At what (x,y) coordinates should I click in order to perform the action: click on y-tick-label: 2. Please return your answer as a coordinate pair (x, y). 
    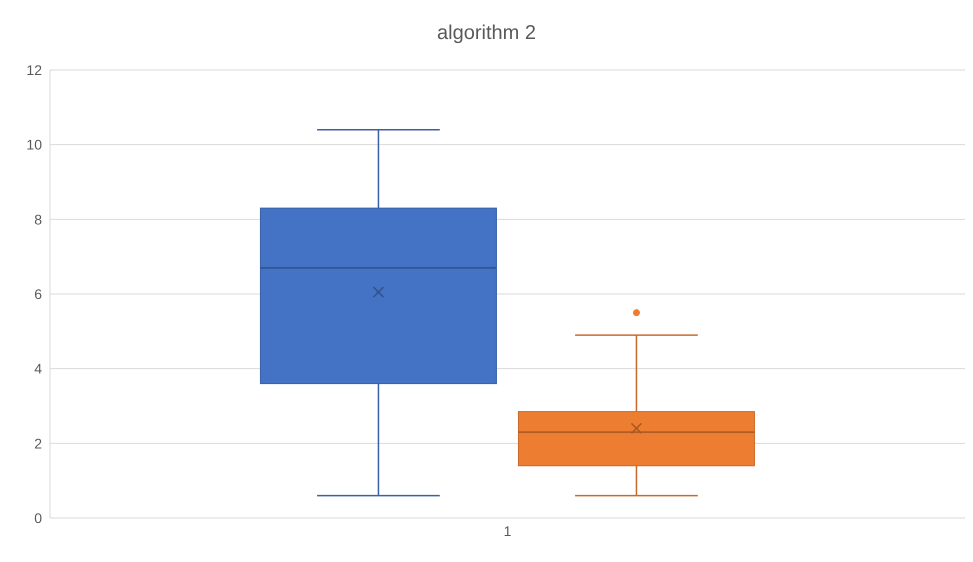
    Looking at the image, I should click on (38, 443).